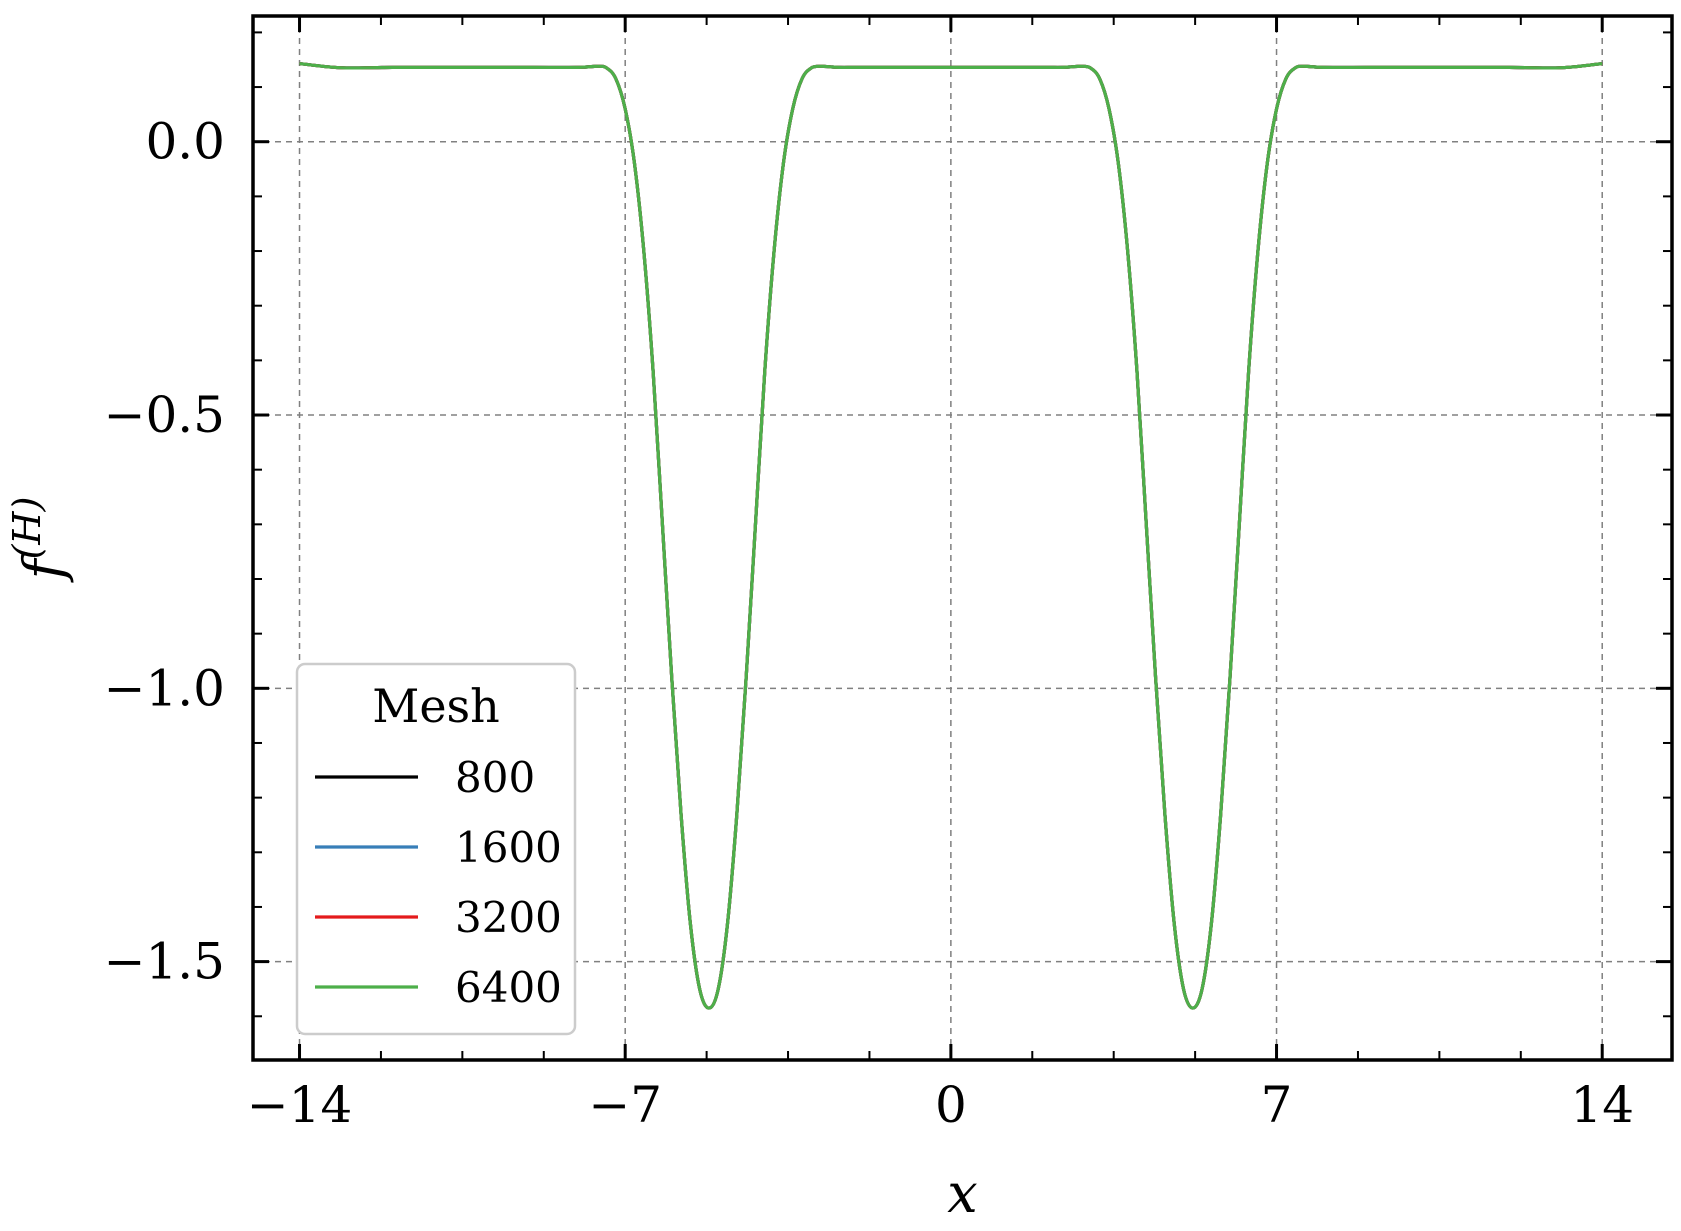 This screenshot has width=1681, height=1231. I want to click on y-axis-label-superscript: (H), so click(27, 528).